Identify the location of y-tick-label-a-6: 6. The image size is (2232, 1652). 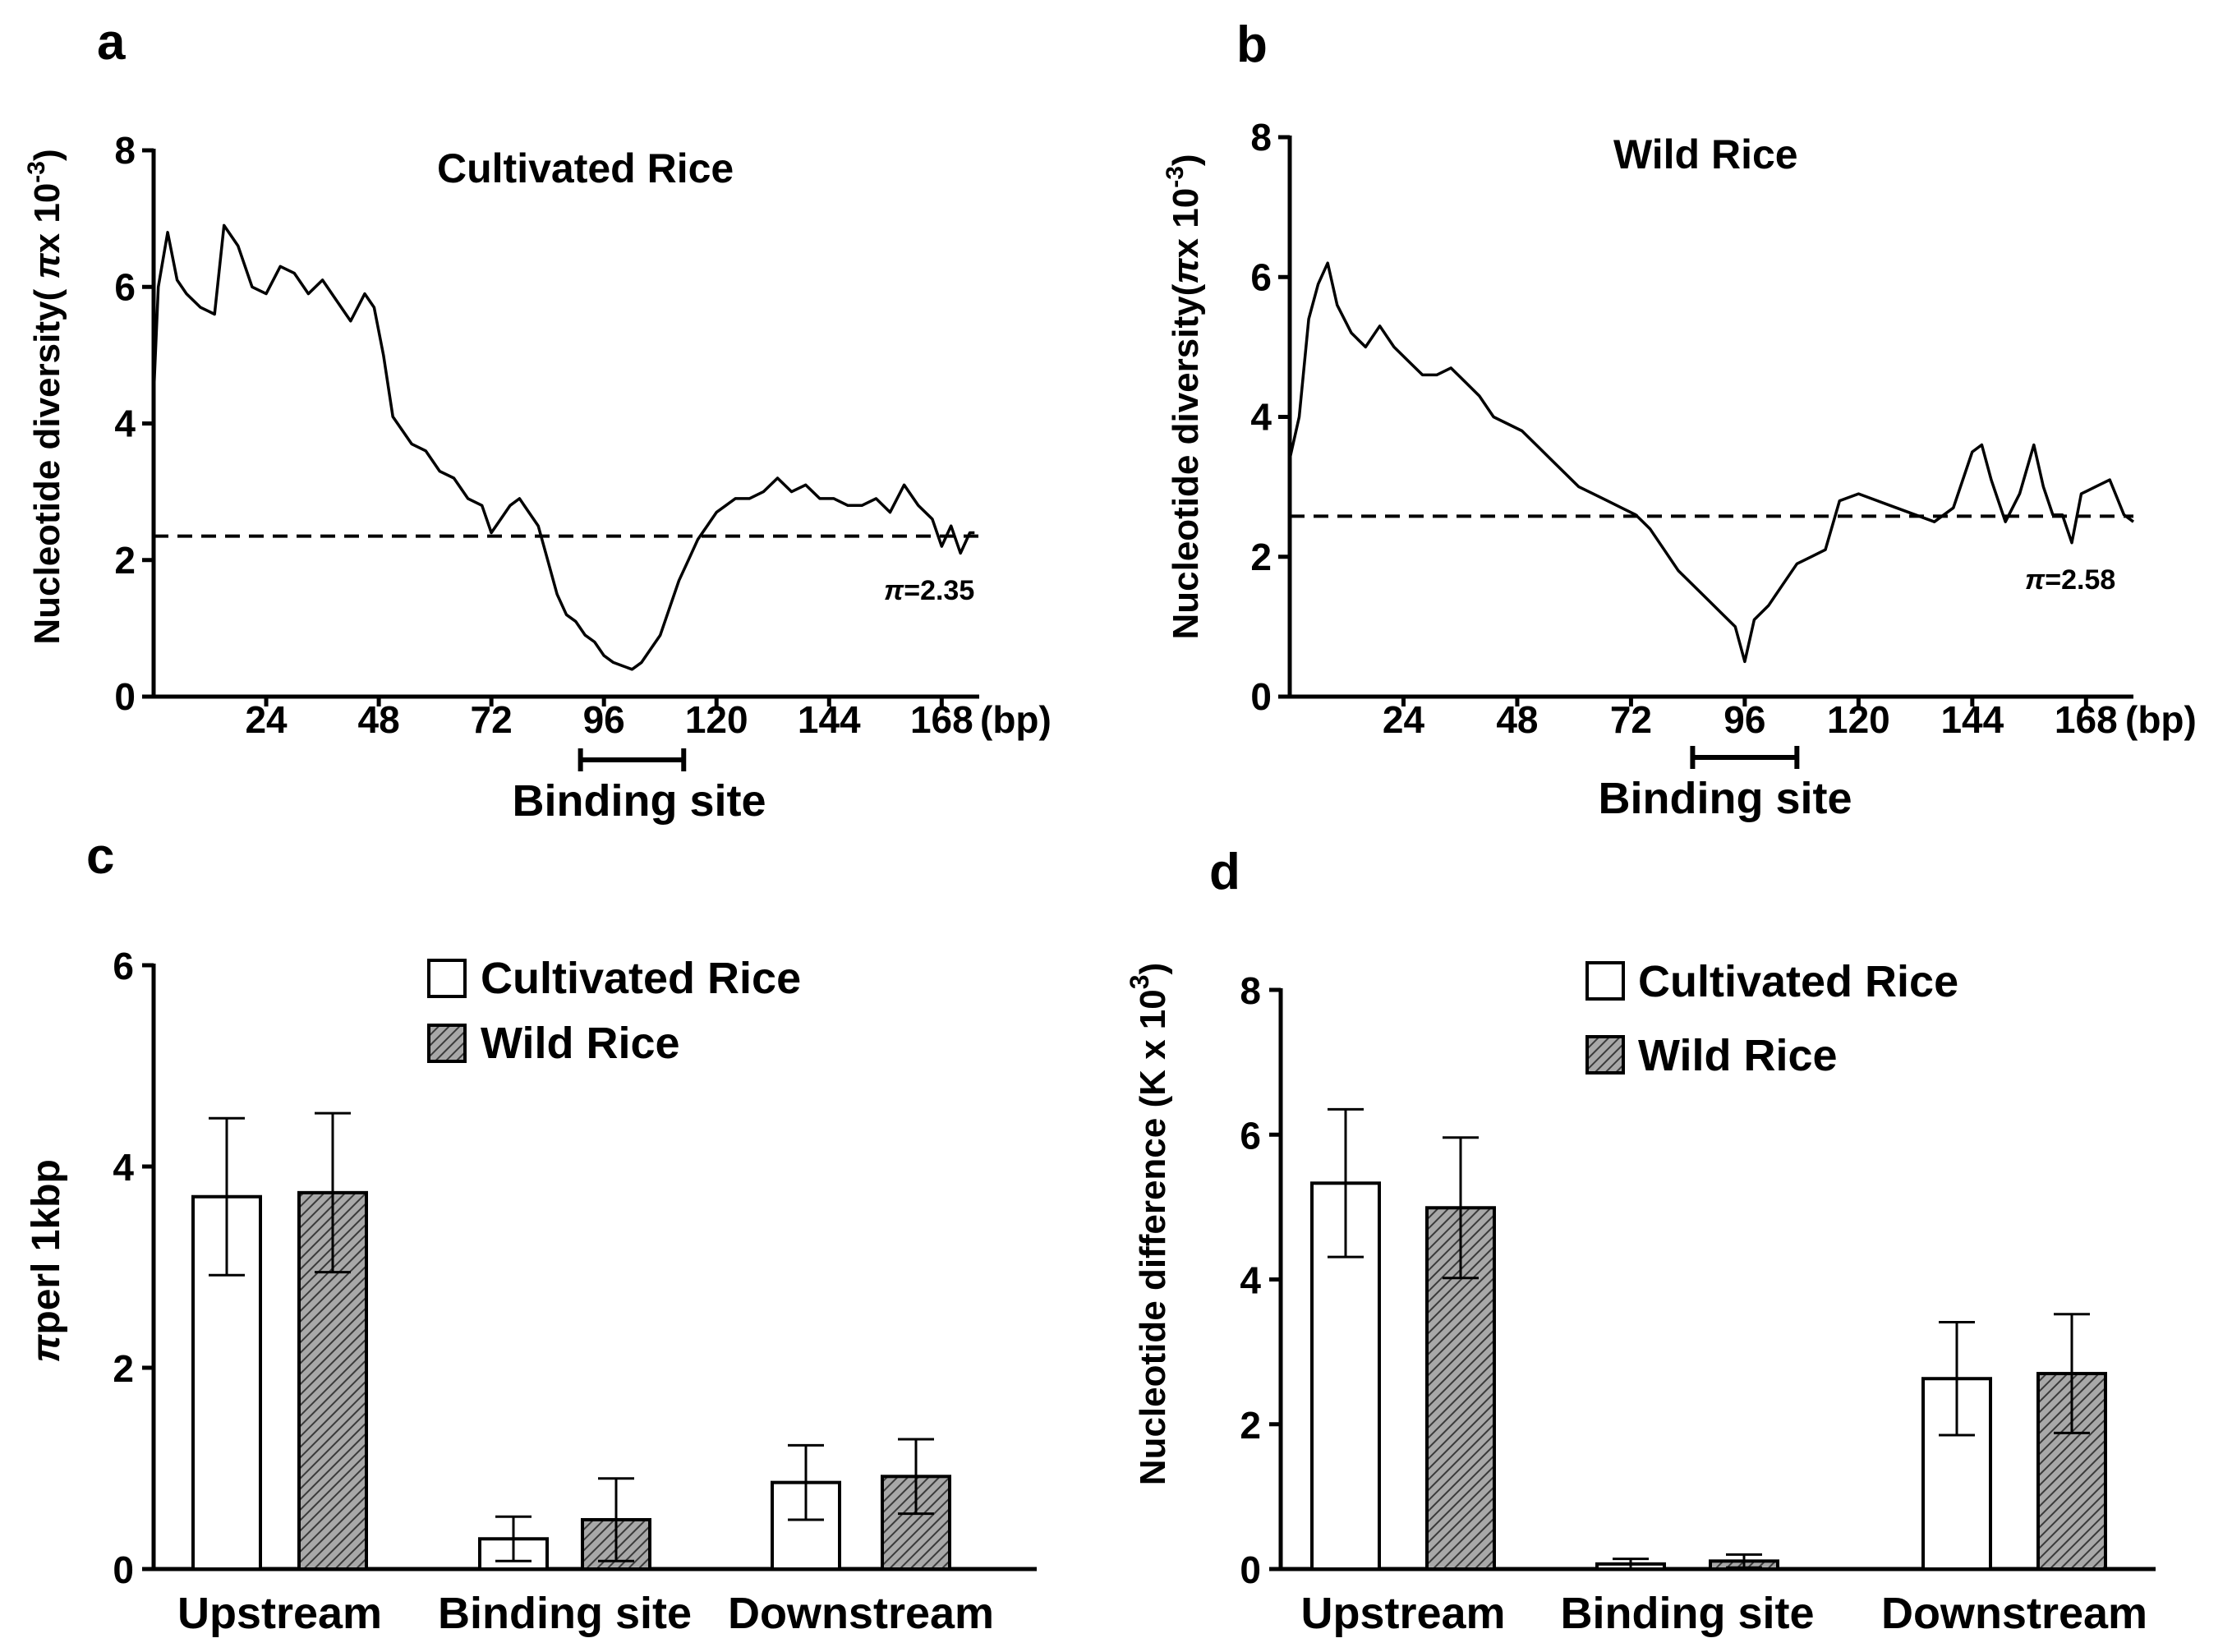
(125, 287).